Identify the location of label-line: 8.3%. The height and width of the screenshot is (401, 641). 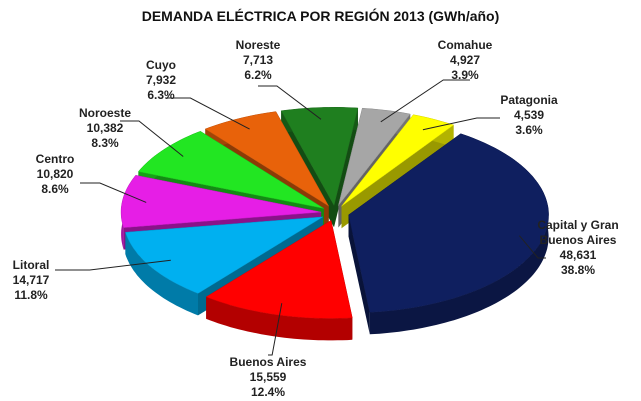
(105, 143).